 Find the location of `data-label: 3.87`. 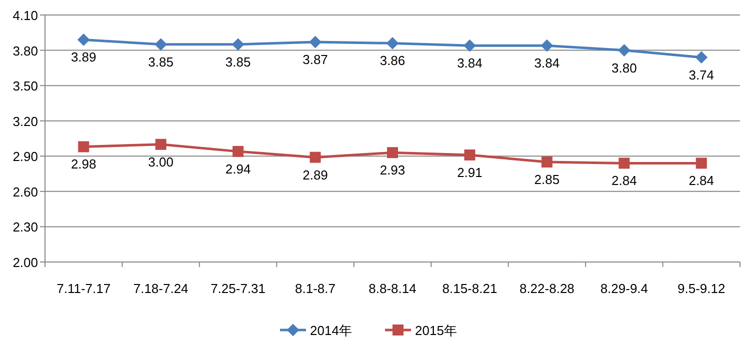

data-label: 3.87 is located at coordinates (315, 60).